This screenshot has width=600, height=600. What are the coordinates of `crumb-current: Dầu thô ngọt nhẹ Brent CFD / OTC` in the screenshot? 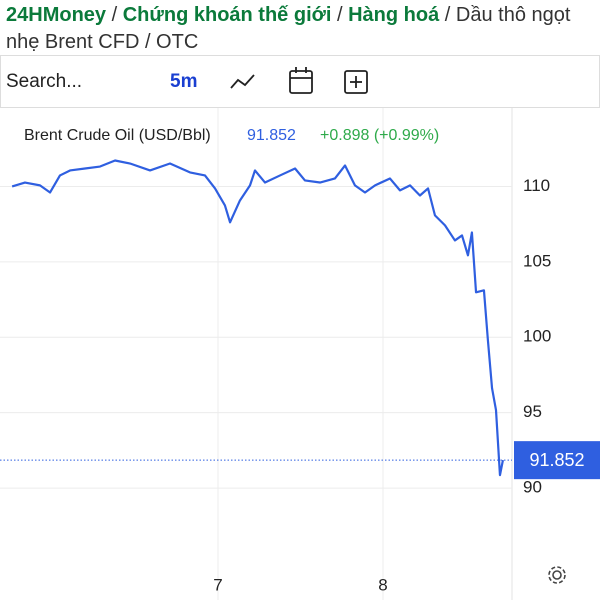 It's located at (288, 28).